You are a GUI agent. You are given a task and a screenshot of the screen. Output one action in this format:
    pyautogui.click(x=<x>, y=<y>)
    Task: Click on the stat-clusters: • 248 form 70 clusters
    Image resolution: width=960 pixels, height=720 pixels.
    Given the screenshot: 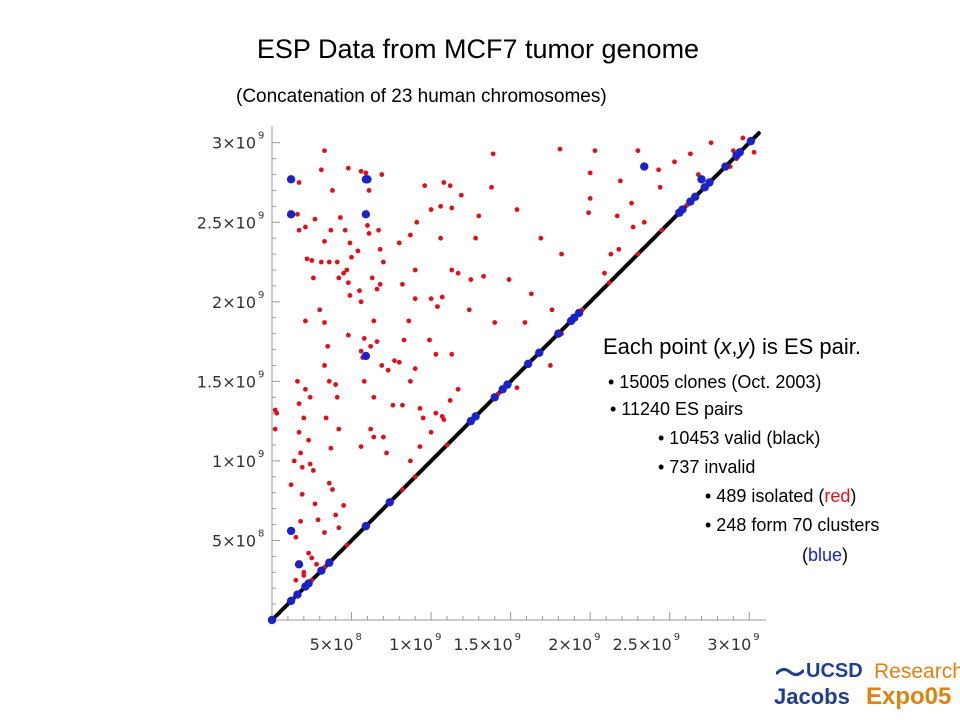 What is the action you would take?
    pyautogui.click(x=792, y=525)
    